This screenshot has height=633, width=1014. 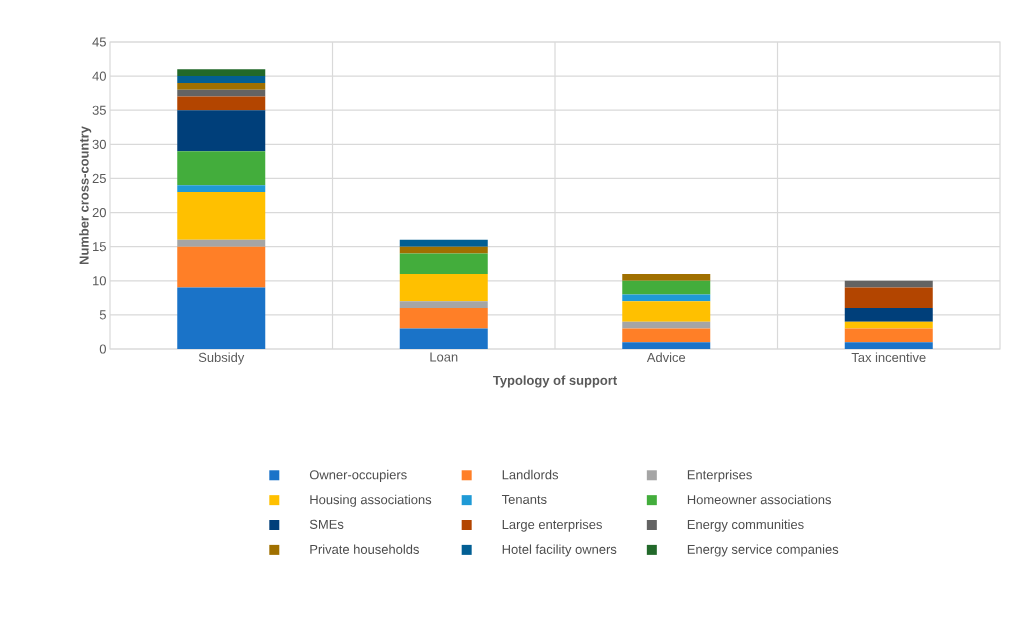 What do you see at coordinates (99, 212) in the screenshot?
I see `y-tick-label: 20` at bounding box center [99, 212].